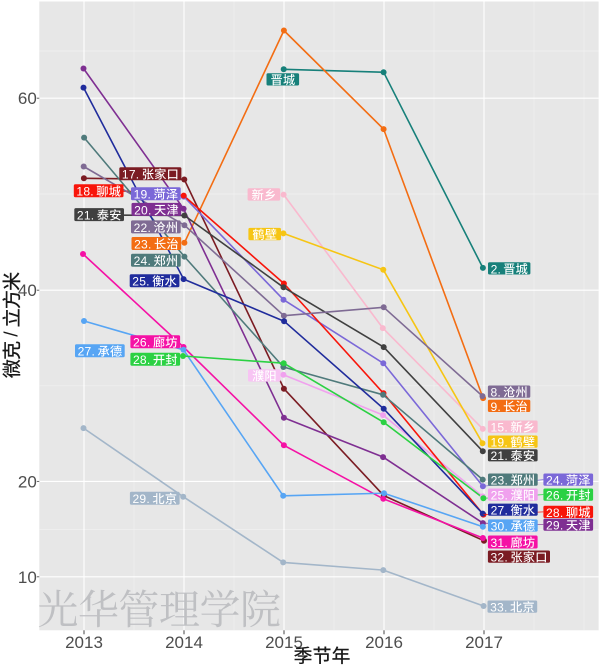 The width and height of the screenshot is (600, 671). What do you see at coordinates (499, 526) in the screenshot?
I see `svg-text: 30.` at bounding box center [499, 526].